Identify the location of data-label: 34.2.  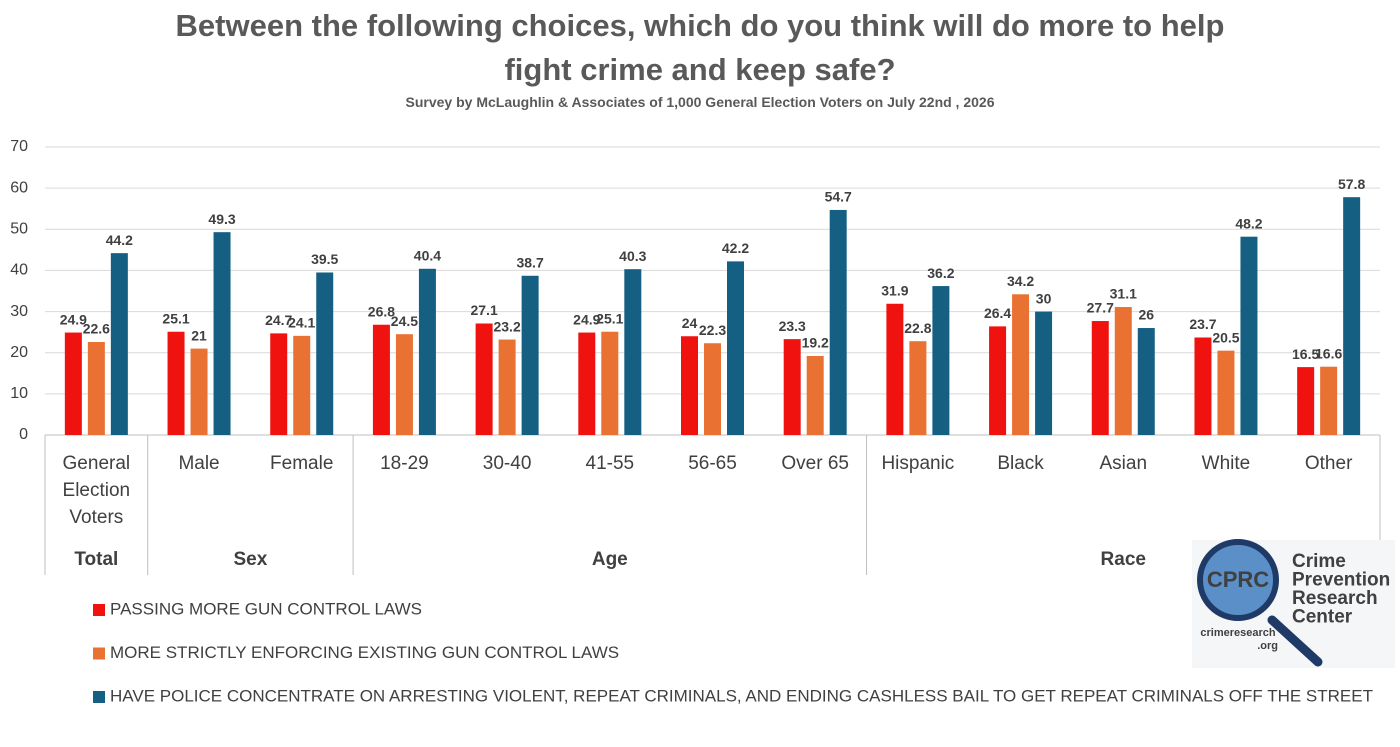
(1020, 281).